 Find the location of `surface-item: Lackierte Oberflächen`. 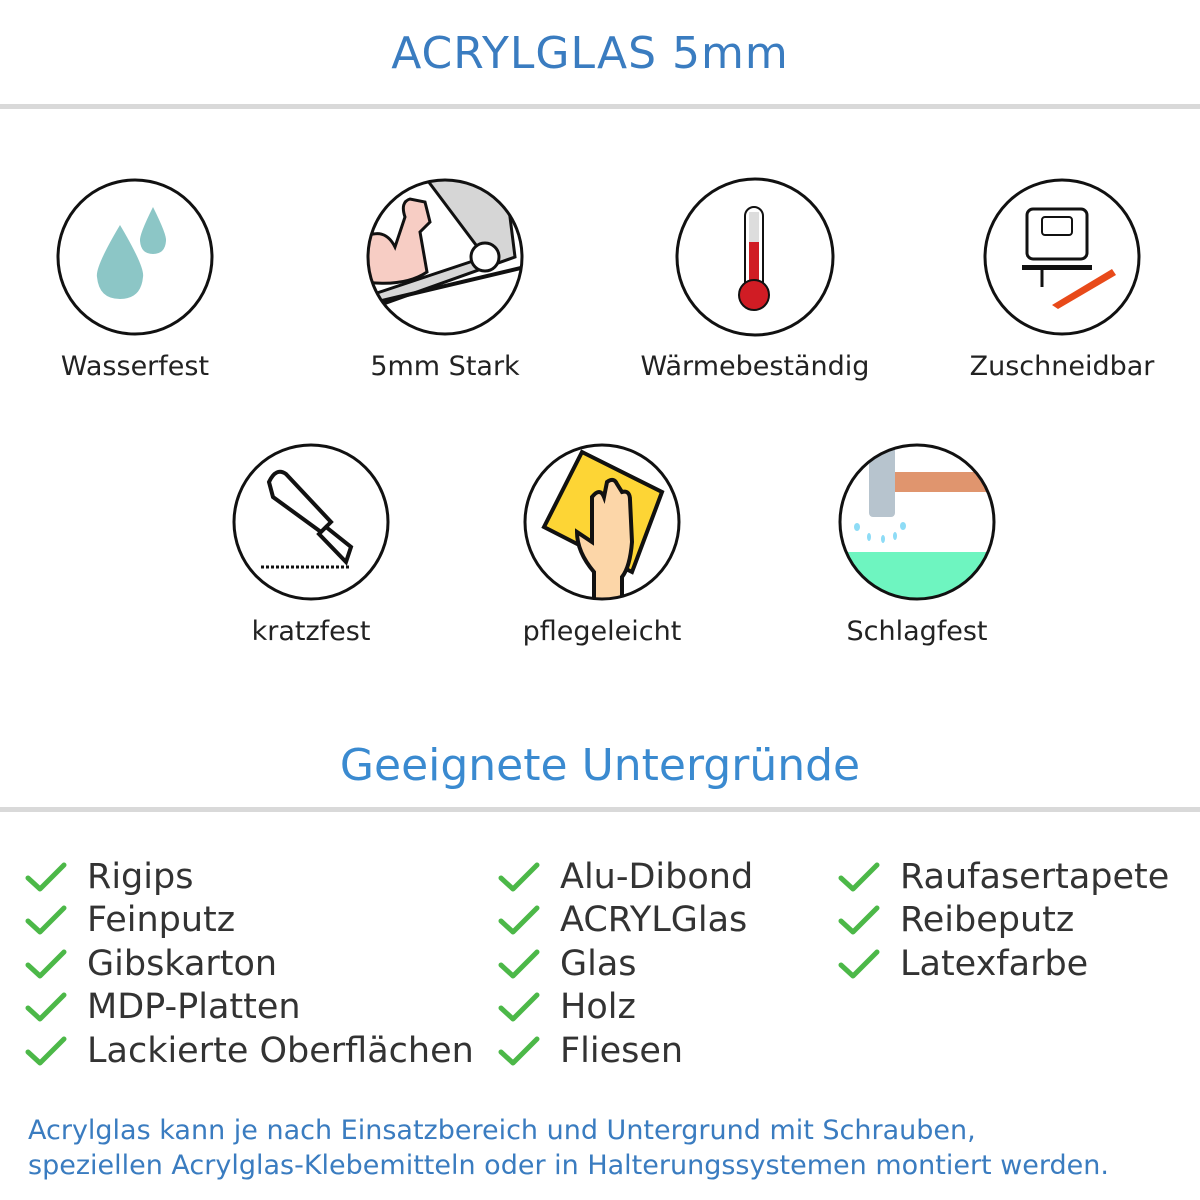

surface-item: Lackierte Oberflächen is located at coordinates (249, 1051).